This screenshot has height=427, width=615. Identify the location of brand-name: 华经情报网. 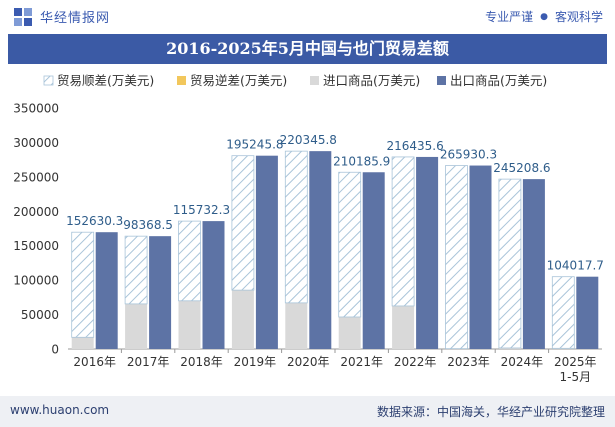
(75, 18).